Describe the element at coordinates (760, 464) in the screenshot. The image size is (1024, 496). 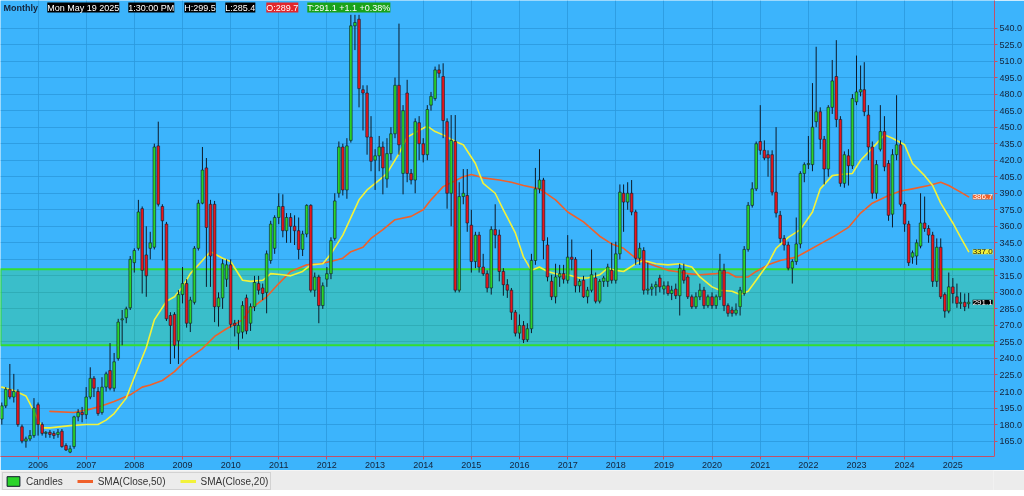
I see `x-tick-label: 2021` at that location.